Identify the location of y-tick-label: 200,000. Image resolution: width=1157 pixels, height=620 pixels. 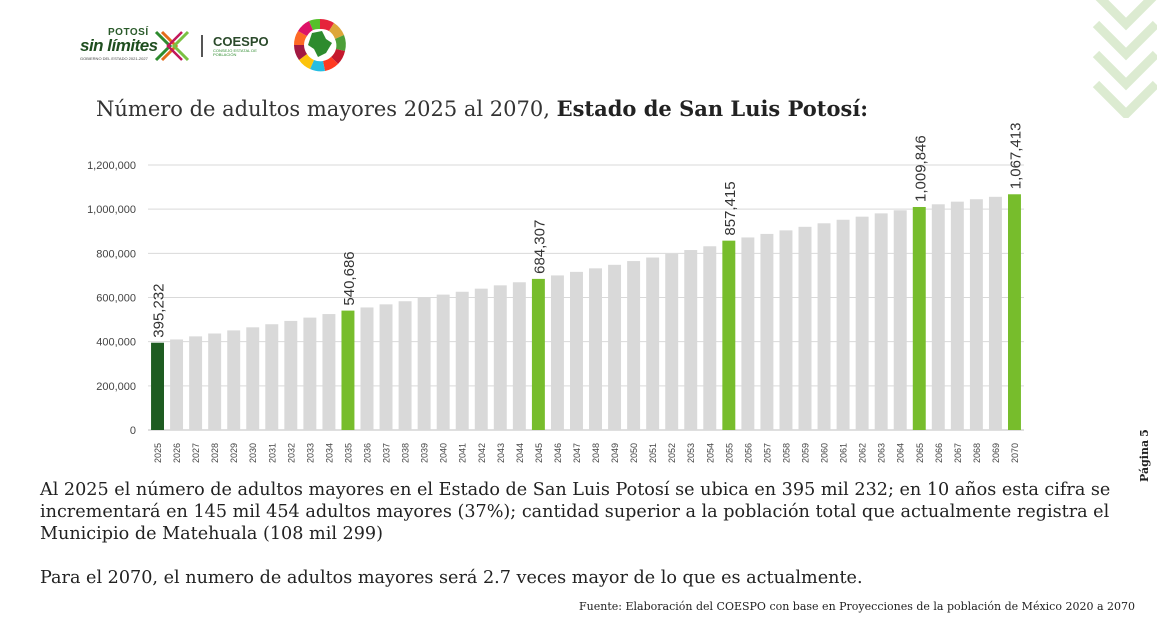
(116, 387).